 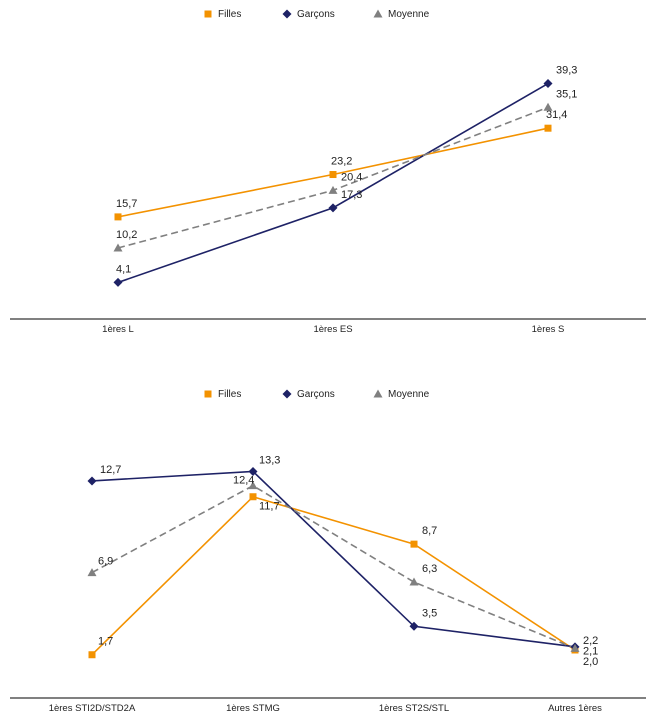 I want to click on x-tick-label-1eres-es: 1ères ES, so click(x=332, y=329).